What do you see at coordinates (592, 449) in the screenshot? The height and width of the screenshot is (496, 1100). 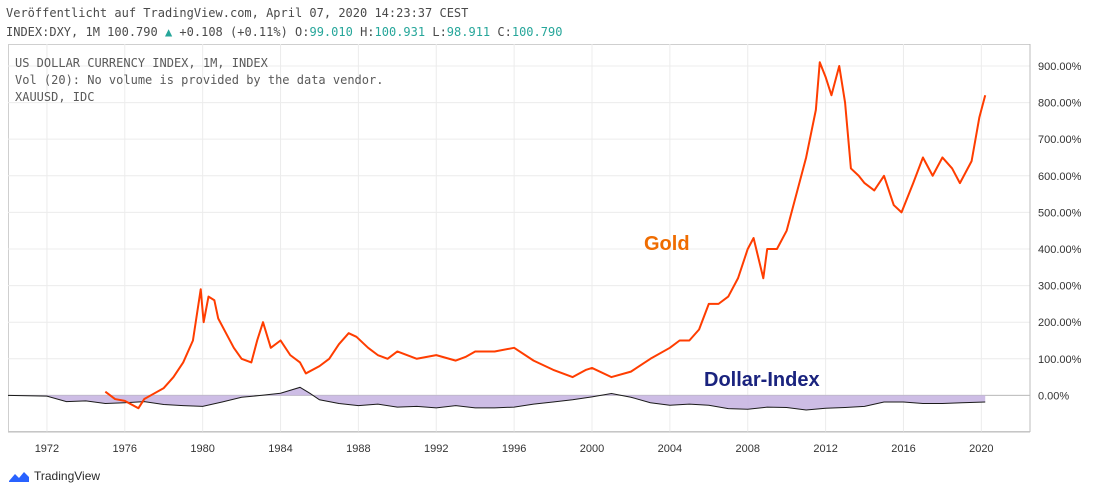 I see `x-tick-label: 2000` at bounding box center [592, 449].